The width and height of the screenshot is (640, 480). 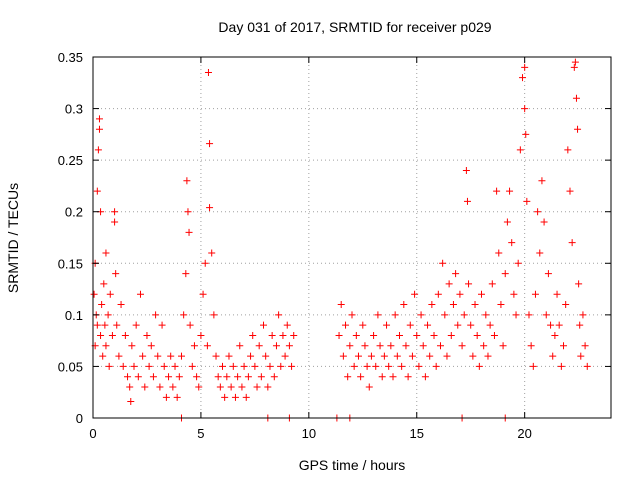 What do you see at coordinates (200, 433) in the screenshot?
I see `x-tick-label: 5` at bounding box center [200, 433].